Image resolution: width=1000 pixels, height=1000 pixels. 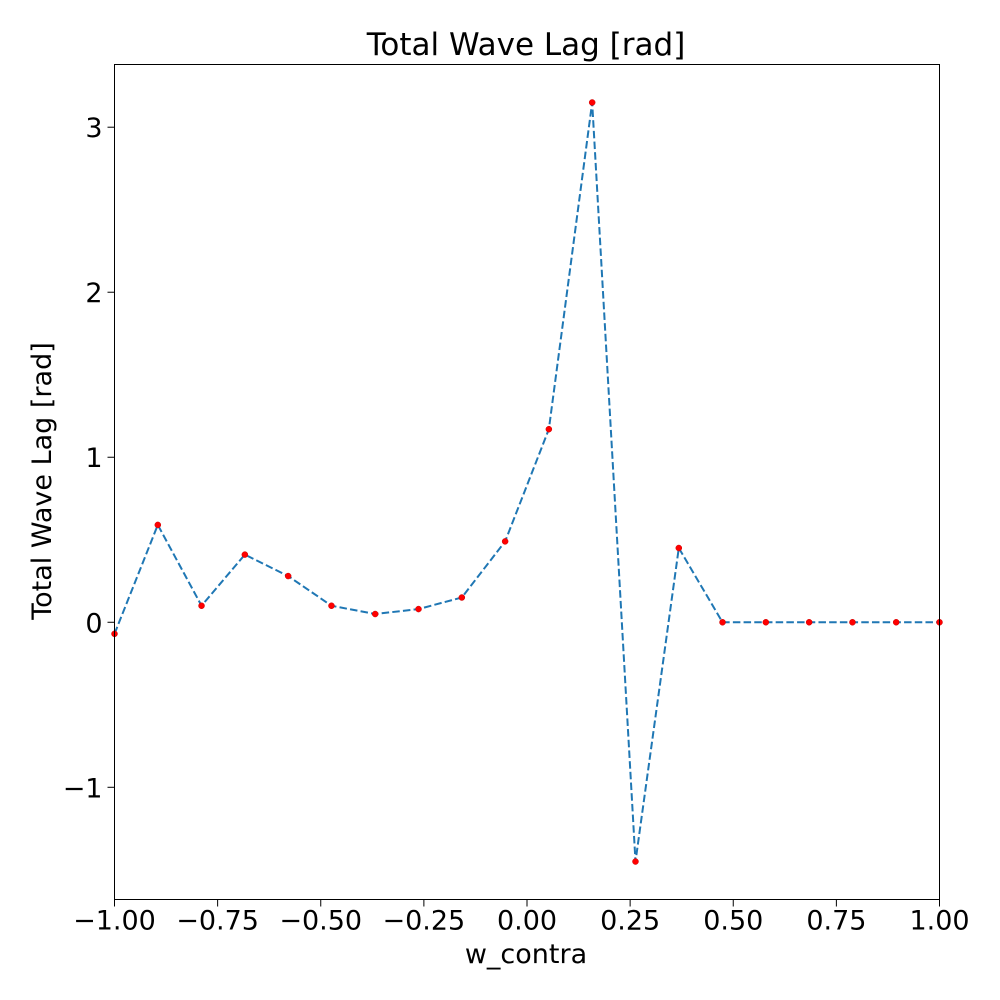 I want to click on x-tick-label: 0.75, so click(x=836, y=921).